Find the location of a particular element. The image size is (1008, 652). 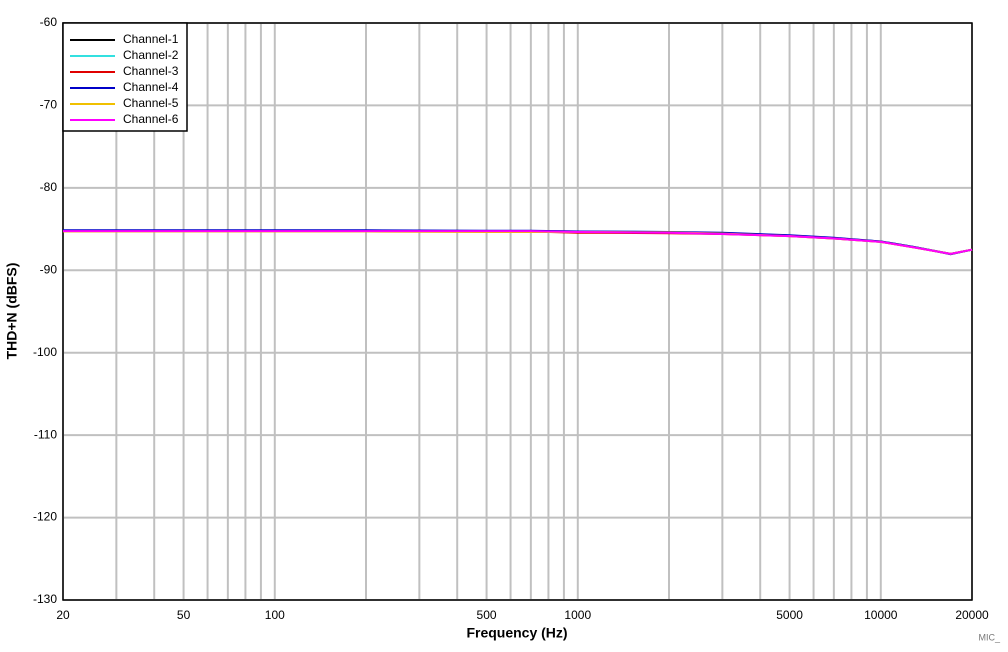

y-tick-label: -130 is located at coordinates (45, 599).